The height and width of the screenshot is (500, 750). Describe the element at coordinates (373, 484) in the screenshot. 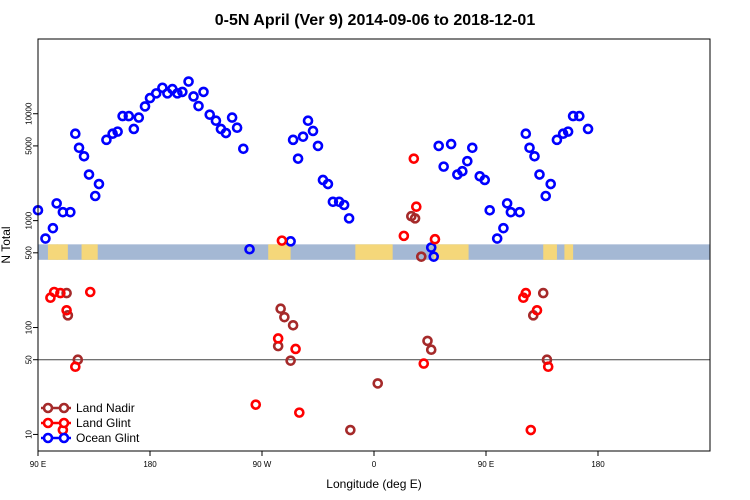

I see `x-axis-label: Longitude (deg E)` at that location.